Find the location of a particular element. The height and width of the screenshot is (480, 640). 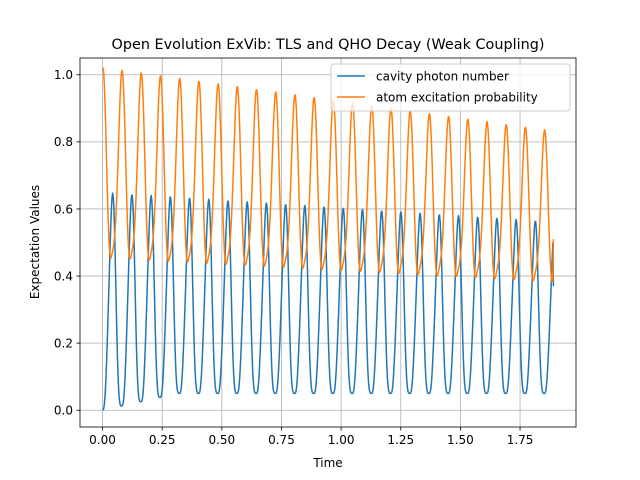

x-tick-label: 1.00 is located at coordinates (341, 440).